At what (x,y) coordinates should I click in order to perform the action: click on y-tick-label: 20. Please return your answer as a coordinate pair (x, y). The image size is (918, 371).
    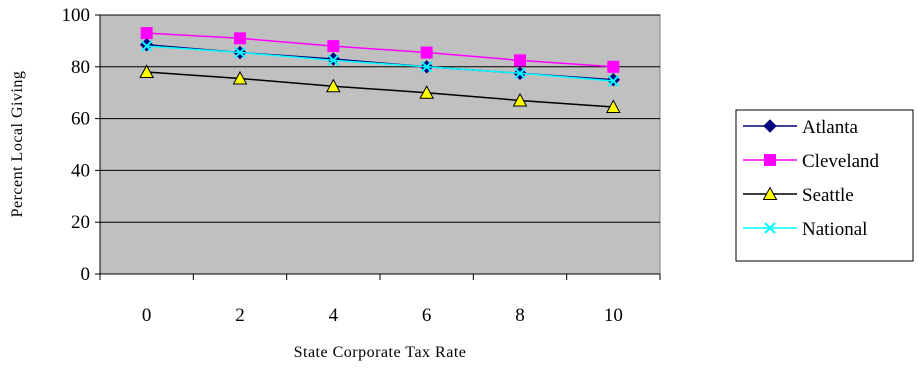
    Looking at the image, I should click on (80, 222).